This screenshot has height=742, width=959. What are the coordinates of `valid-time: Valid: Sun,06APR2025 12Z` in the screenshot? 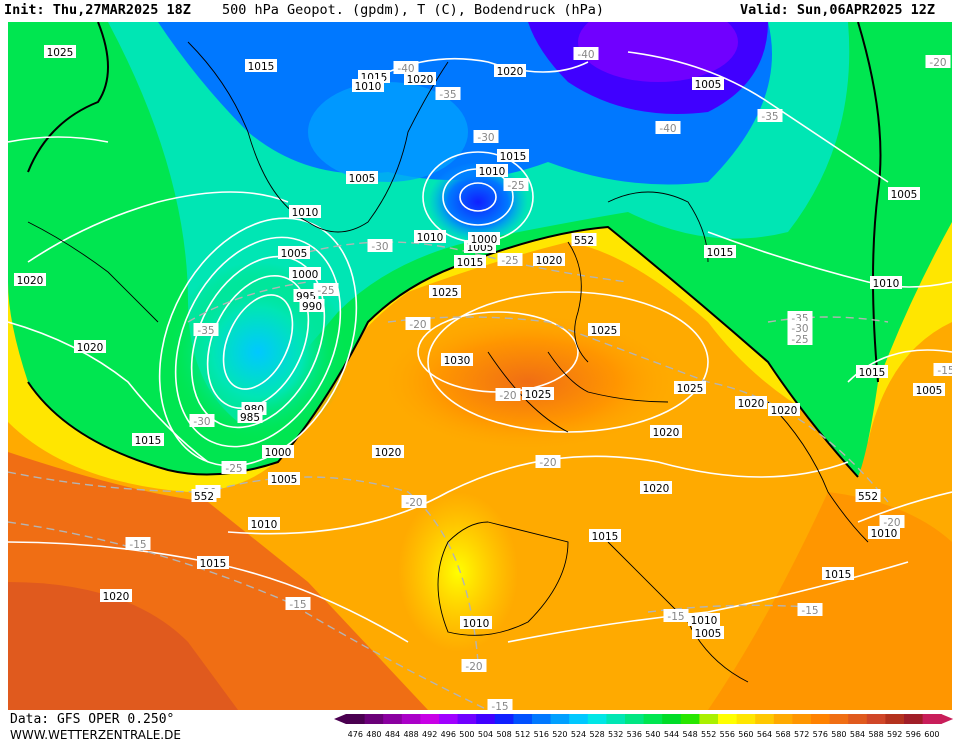 It's located at (838, 10).